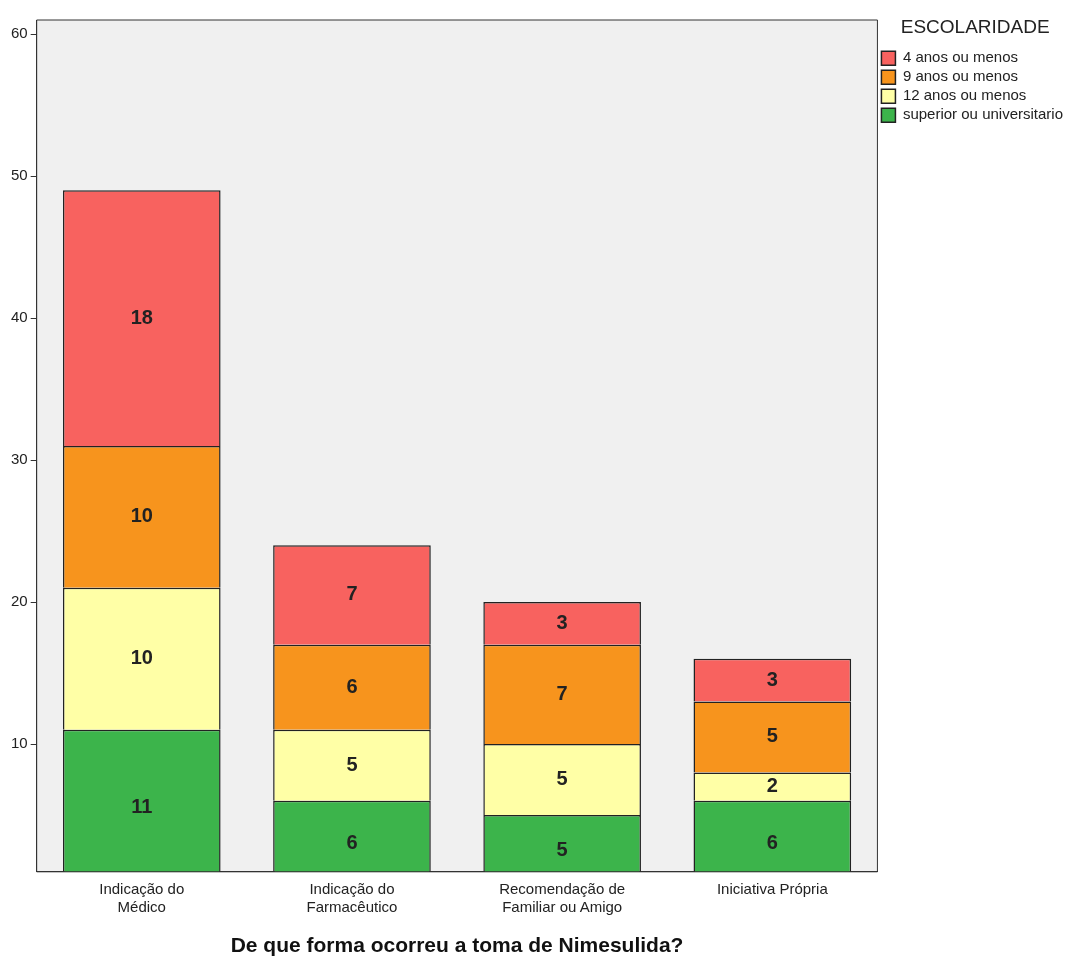 The width and height of the screenshot is (1091, 980). What do you see at coordinates (19, 33) in the screenshot?
I see `y-tick-label: 60` at bounding box center [19, 33].